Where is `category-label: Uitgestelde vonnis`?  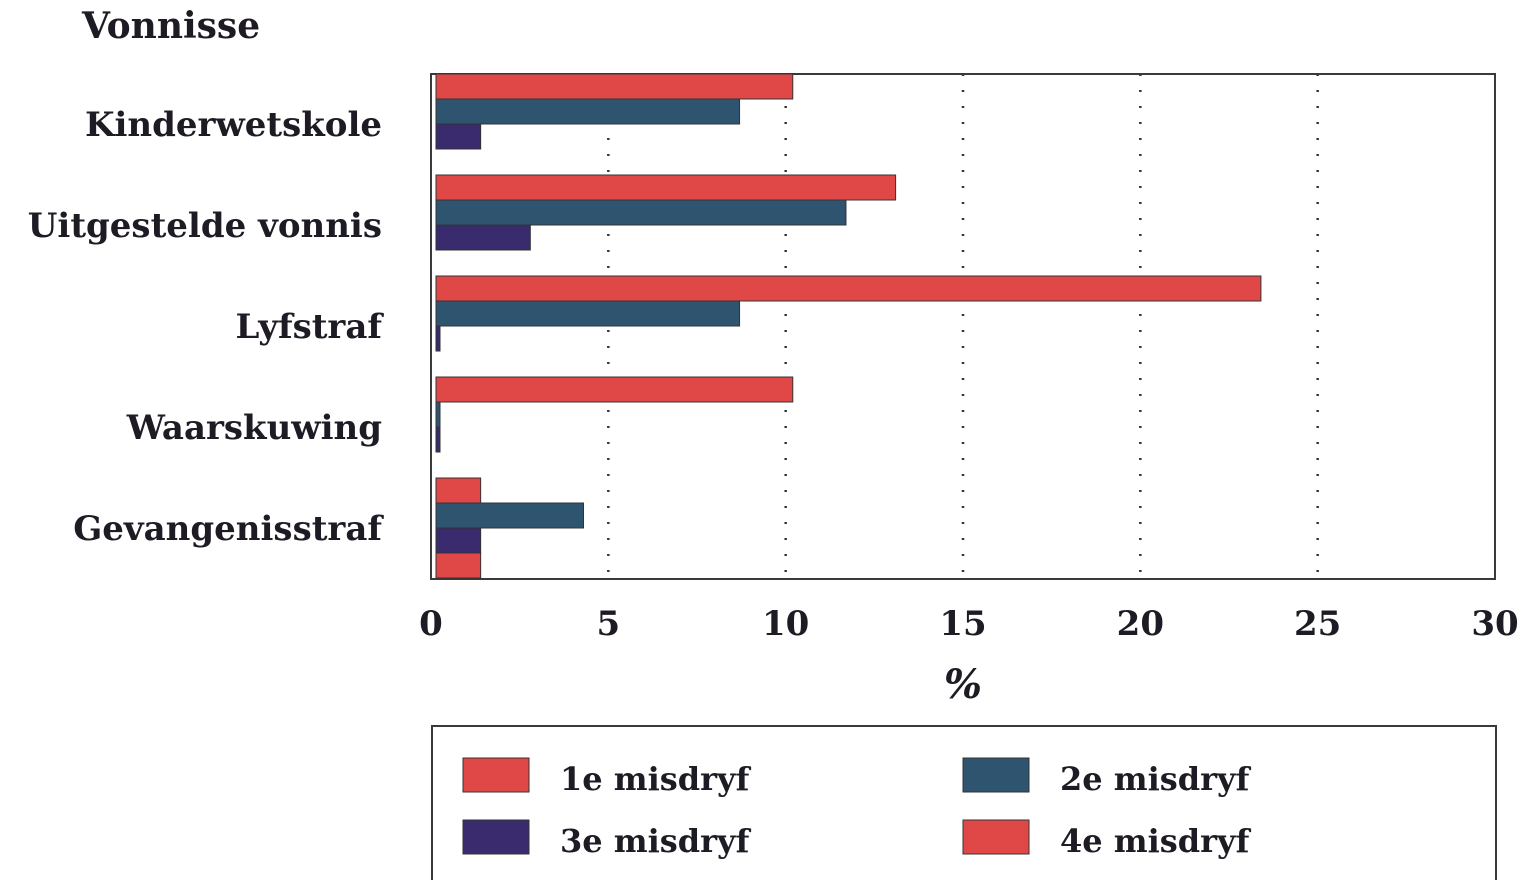
category-label: Uitgestelde vonnis is located at coordinates (205, 226).